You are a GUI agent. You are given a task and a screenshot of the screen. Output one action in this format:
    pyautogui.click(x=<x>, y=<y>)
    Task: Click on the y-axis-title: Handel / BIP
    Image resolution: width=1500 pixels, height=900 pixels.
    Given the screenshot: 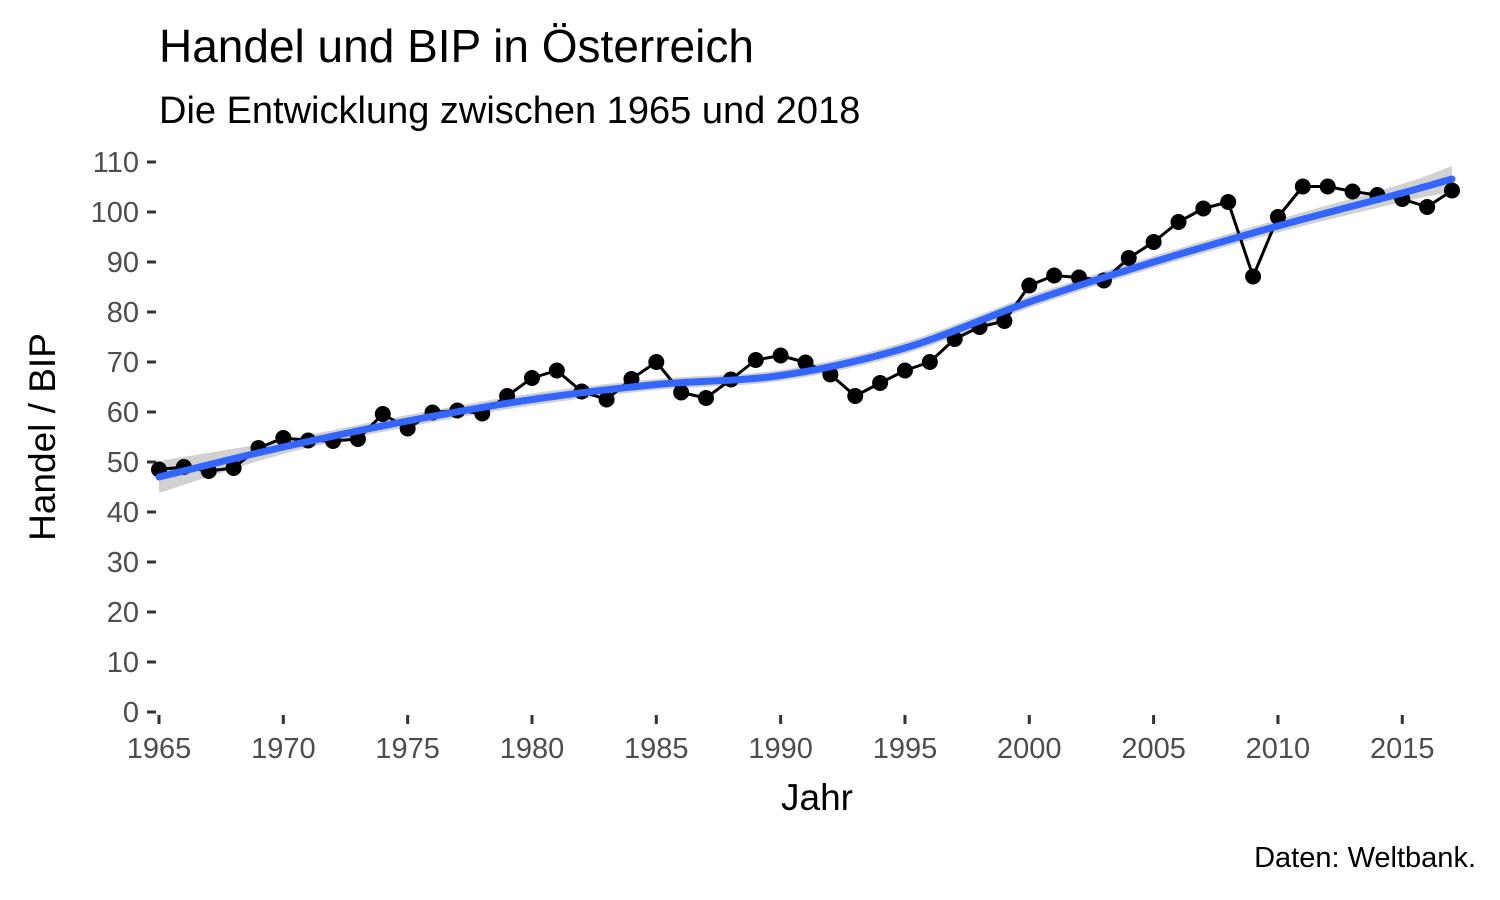 What is the action you would take?
    pyautogui.click(x=42, y=437)
    